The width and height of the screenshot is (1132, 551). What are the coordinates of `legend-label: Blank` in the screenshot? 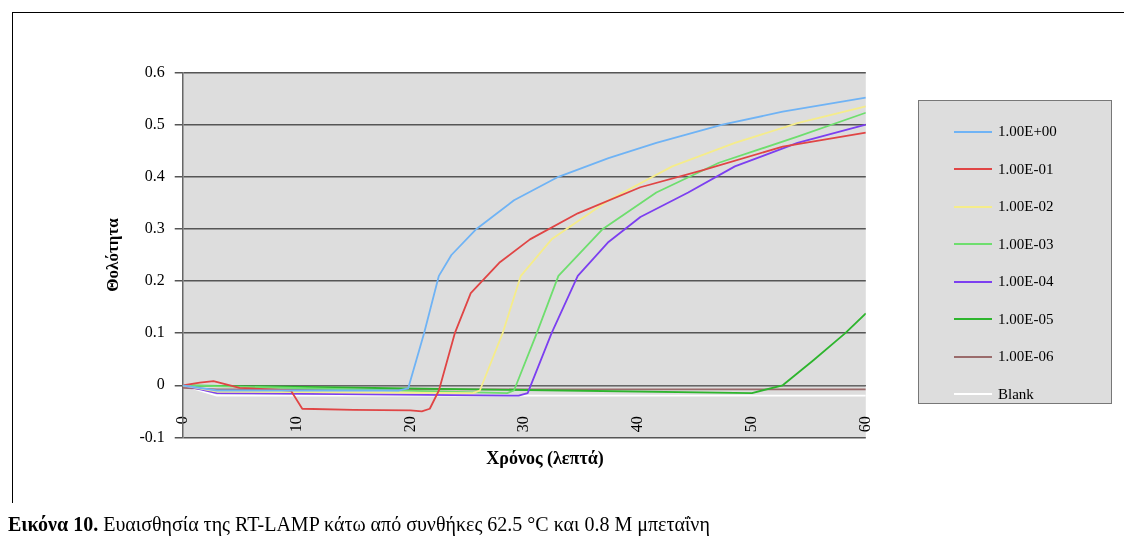 It's located at (1016, 394).